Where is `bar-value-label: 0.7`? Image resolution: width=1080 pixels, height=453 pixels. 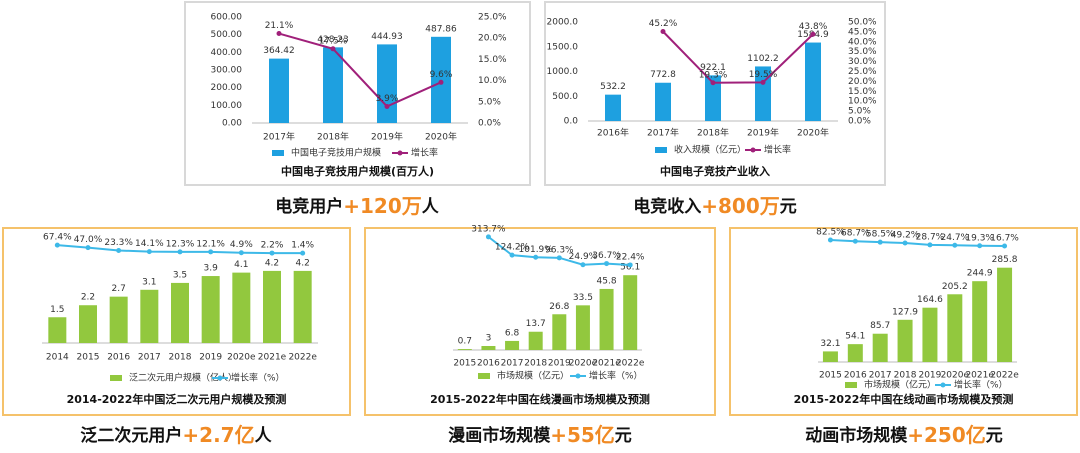
bar-value-label: 0.7 is located at coordinates (465, 342).